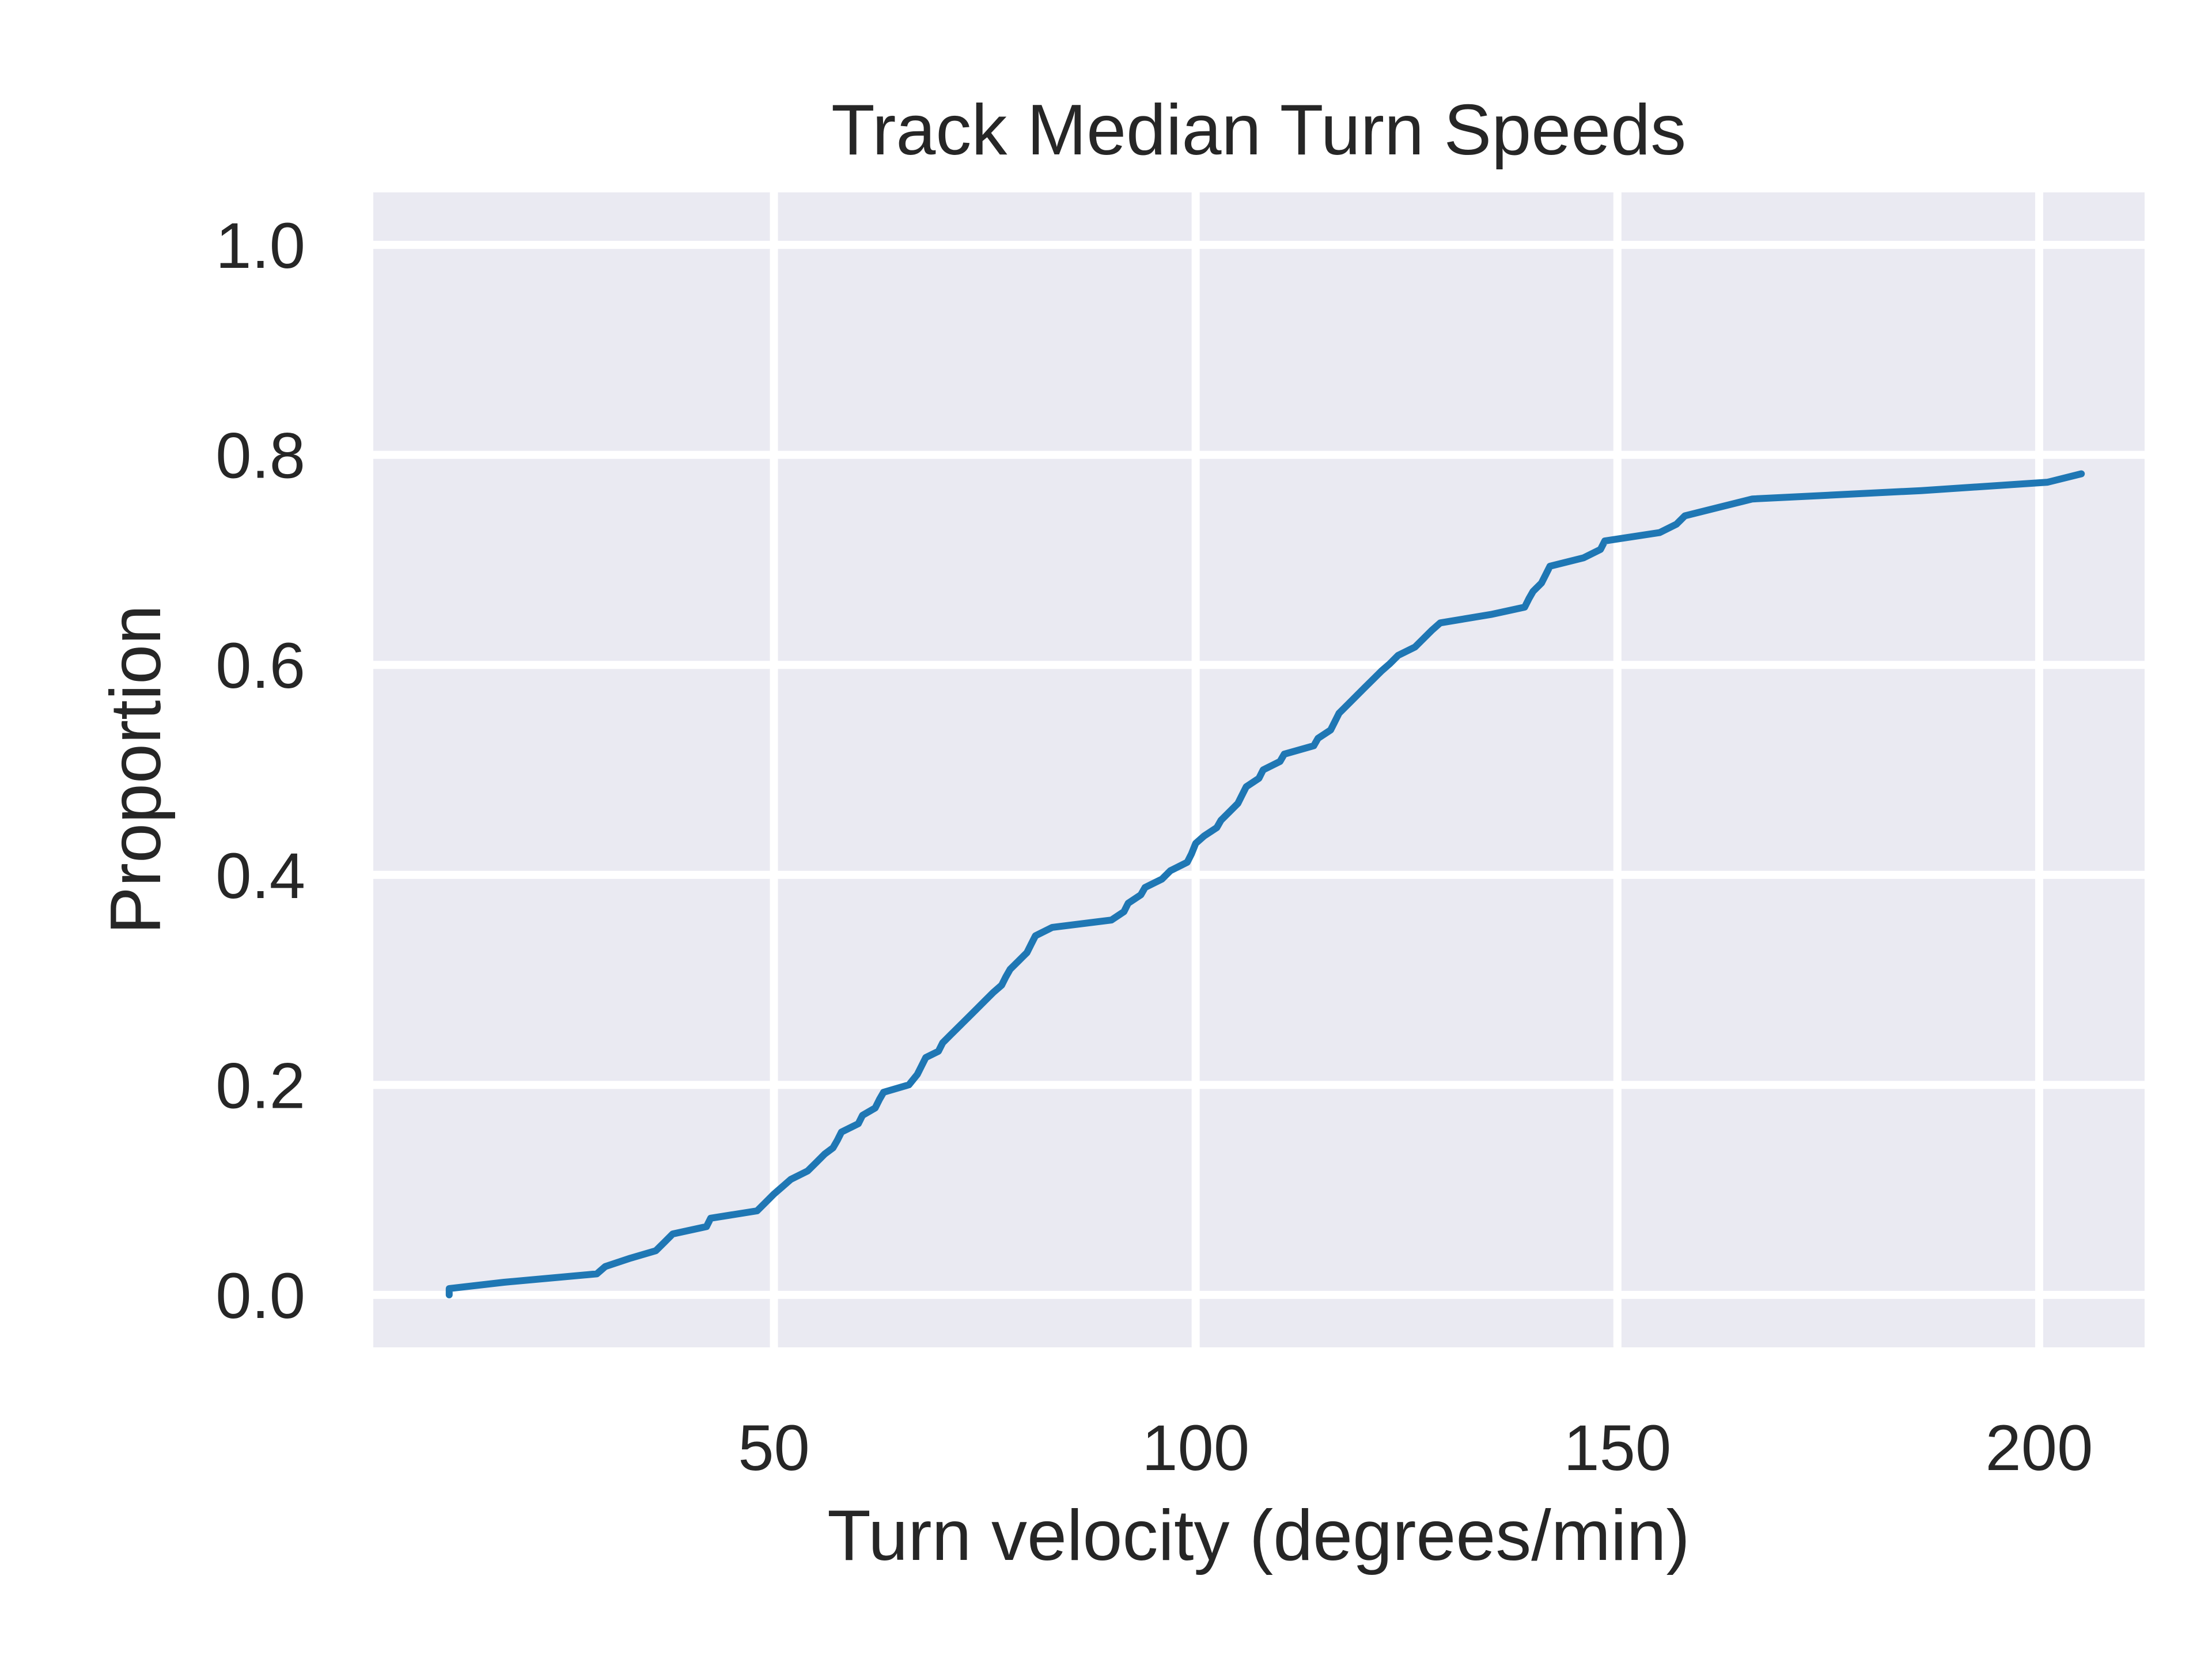 Image resolution: width=2212 pixels, height=1659 pixels. Describe the element at coordinates (260, 1296) in the screenshot. I see `y-tick-label: 0.0` at that location.